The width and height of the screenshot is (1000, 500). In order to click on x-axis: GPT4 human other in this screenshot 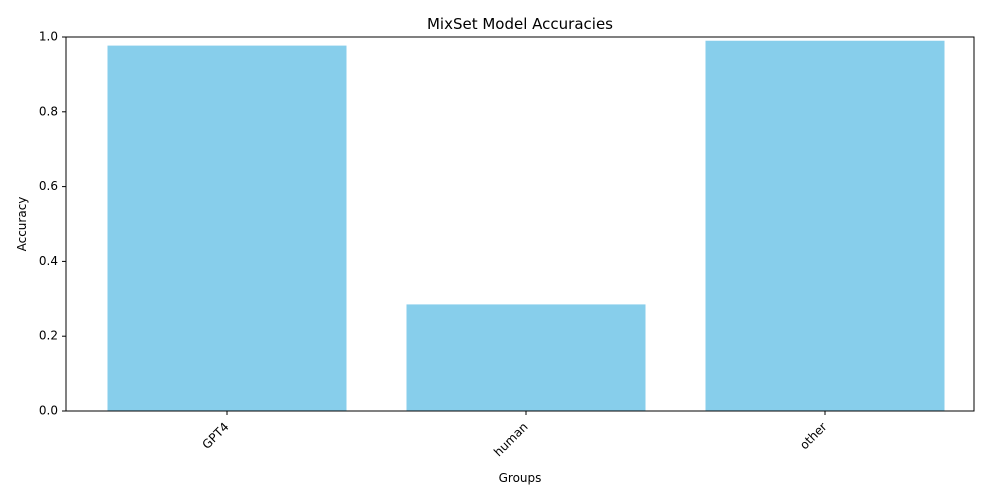, I will do `click(514, 435)`.